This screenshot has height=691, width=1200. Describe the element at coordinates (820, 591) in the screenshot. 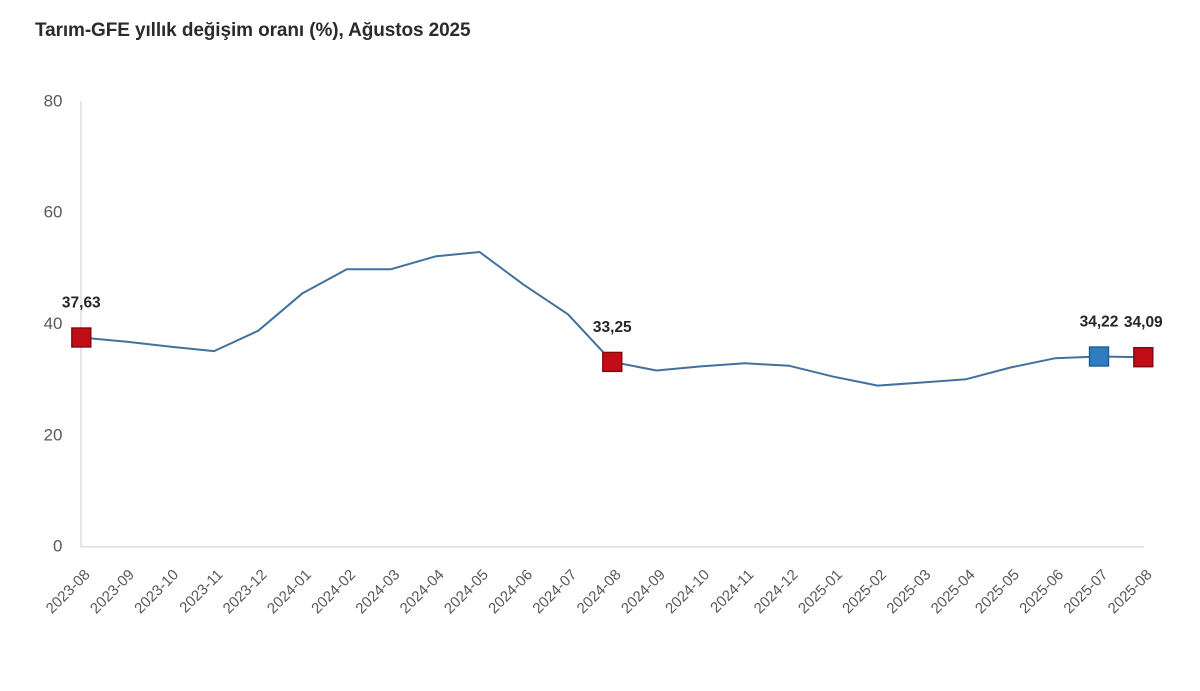

I see `svg-text: 2025-01` at that location.